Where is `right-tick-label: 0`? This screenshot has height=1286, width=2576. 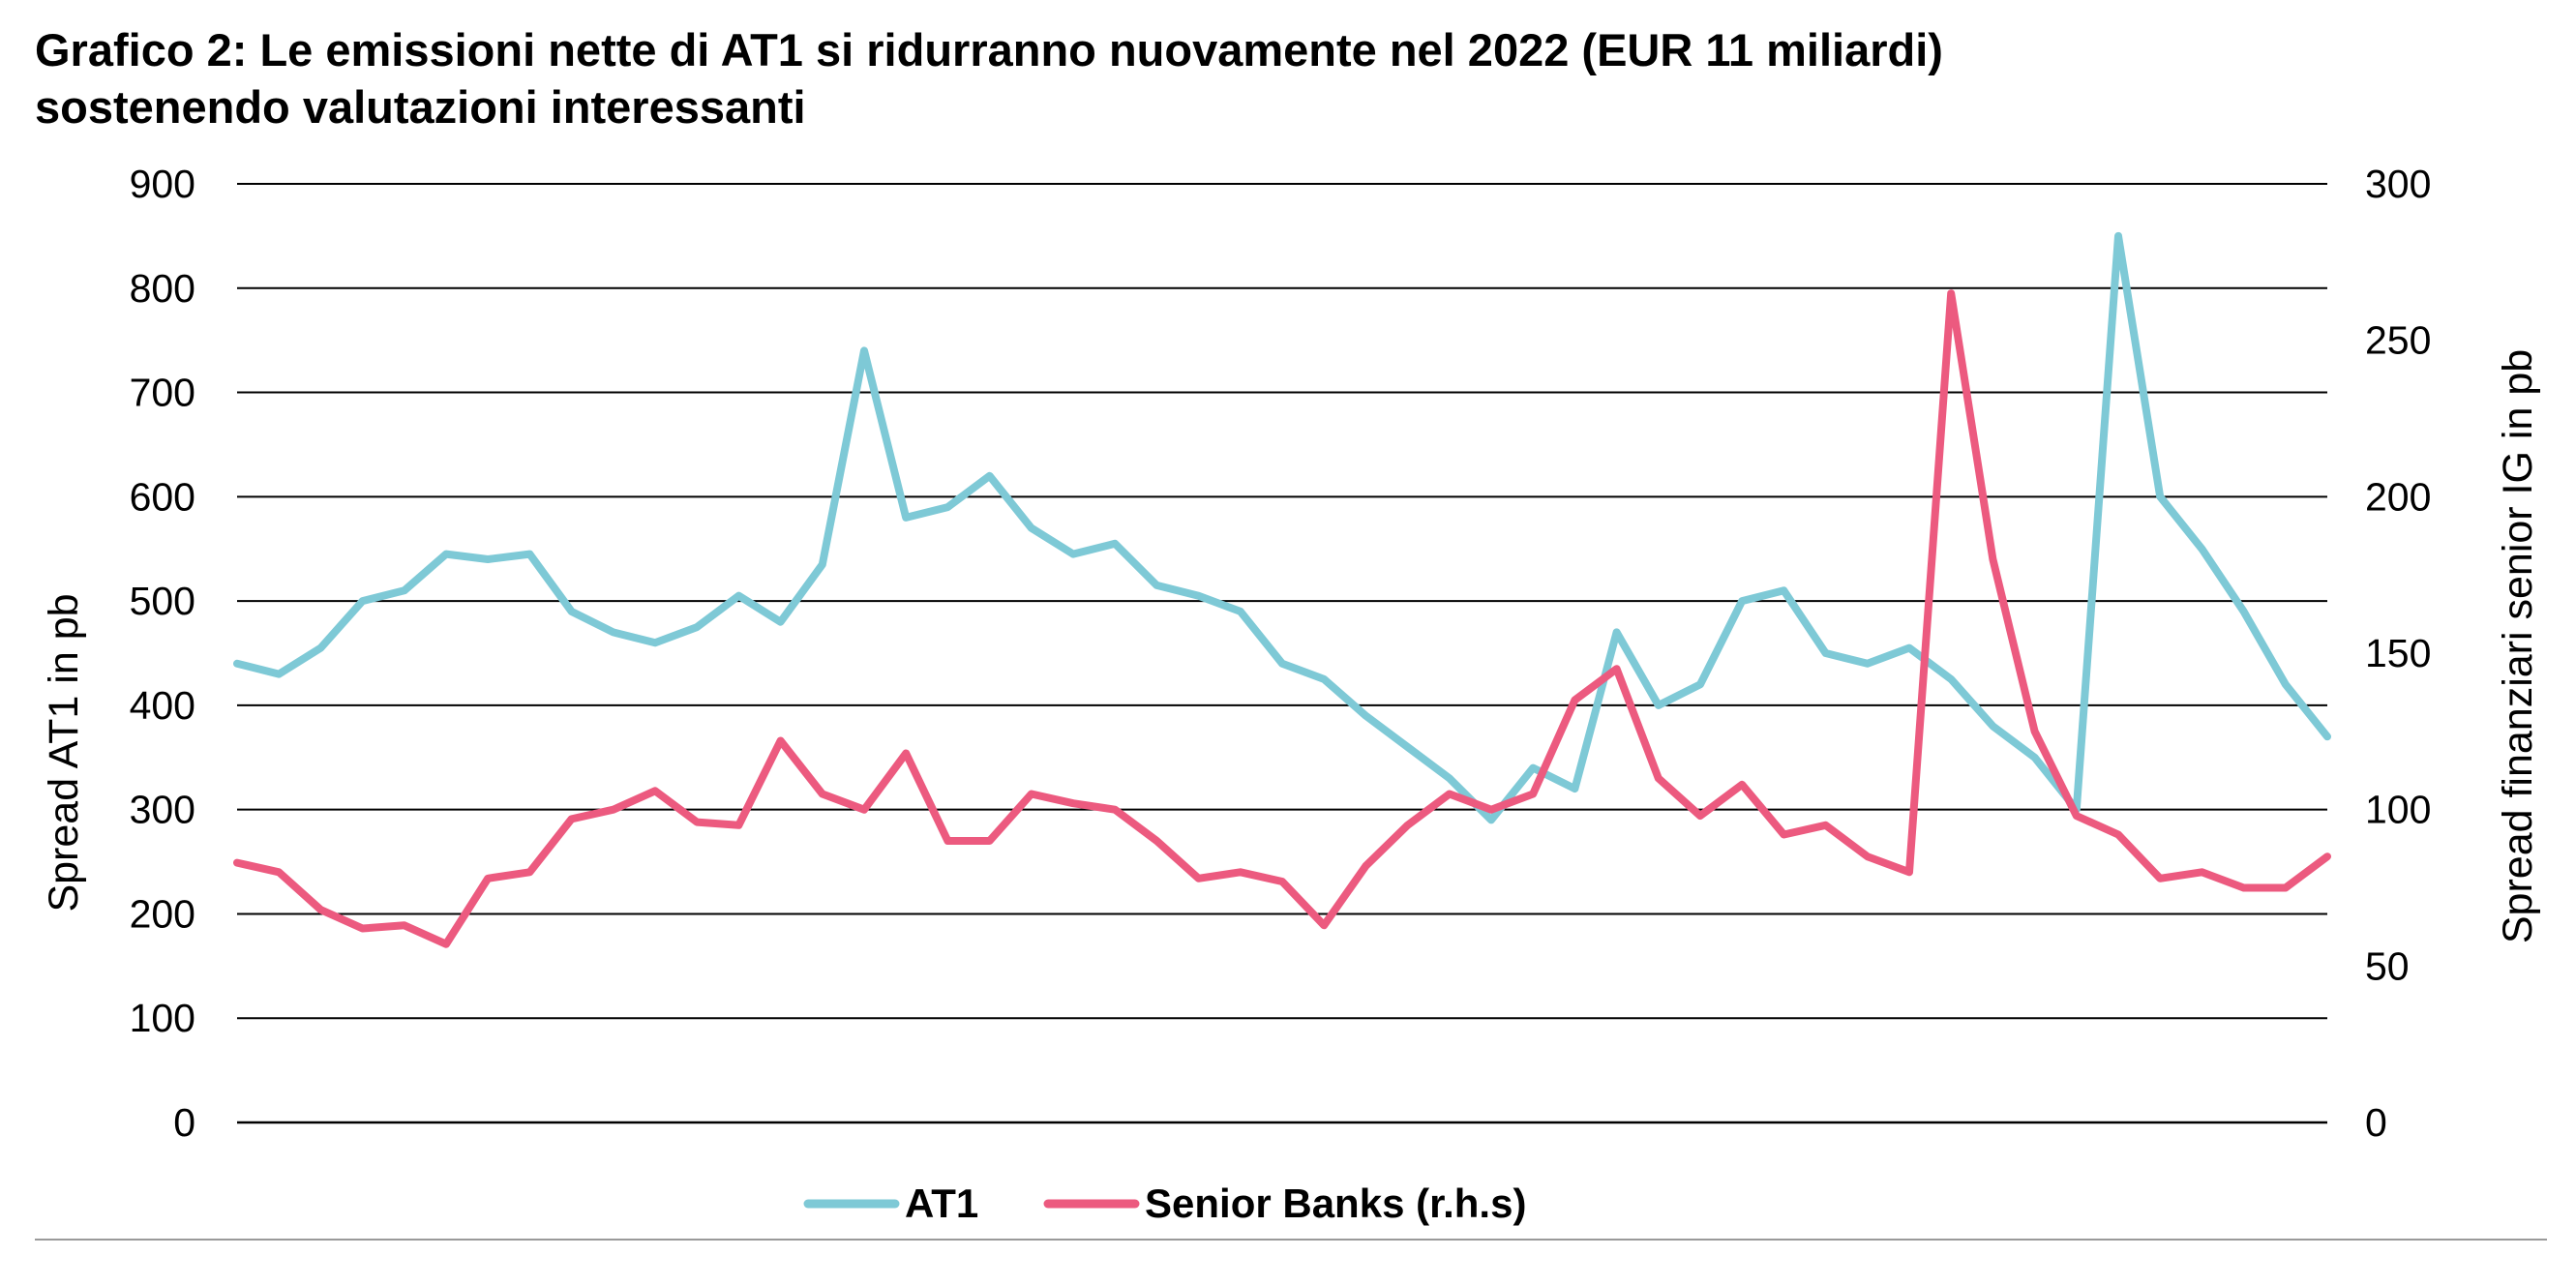
right-tick-label: 0 is located at coordinates (2376, 1122).